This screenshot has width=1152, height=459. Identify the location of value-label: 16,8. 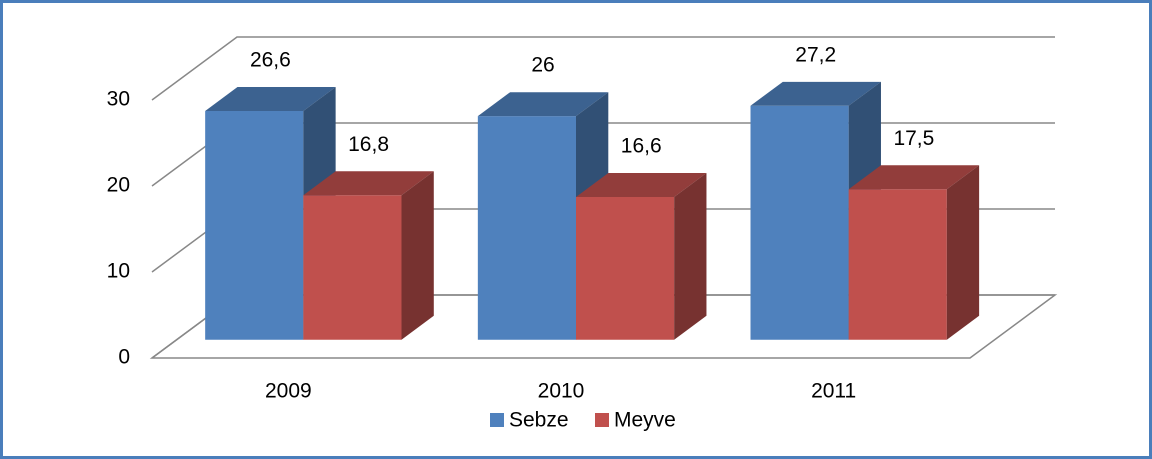
(368, 144).